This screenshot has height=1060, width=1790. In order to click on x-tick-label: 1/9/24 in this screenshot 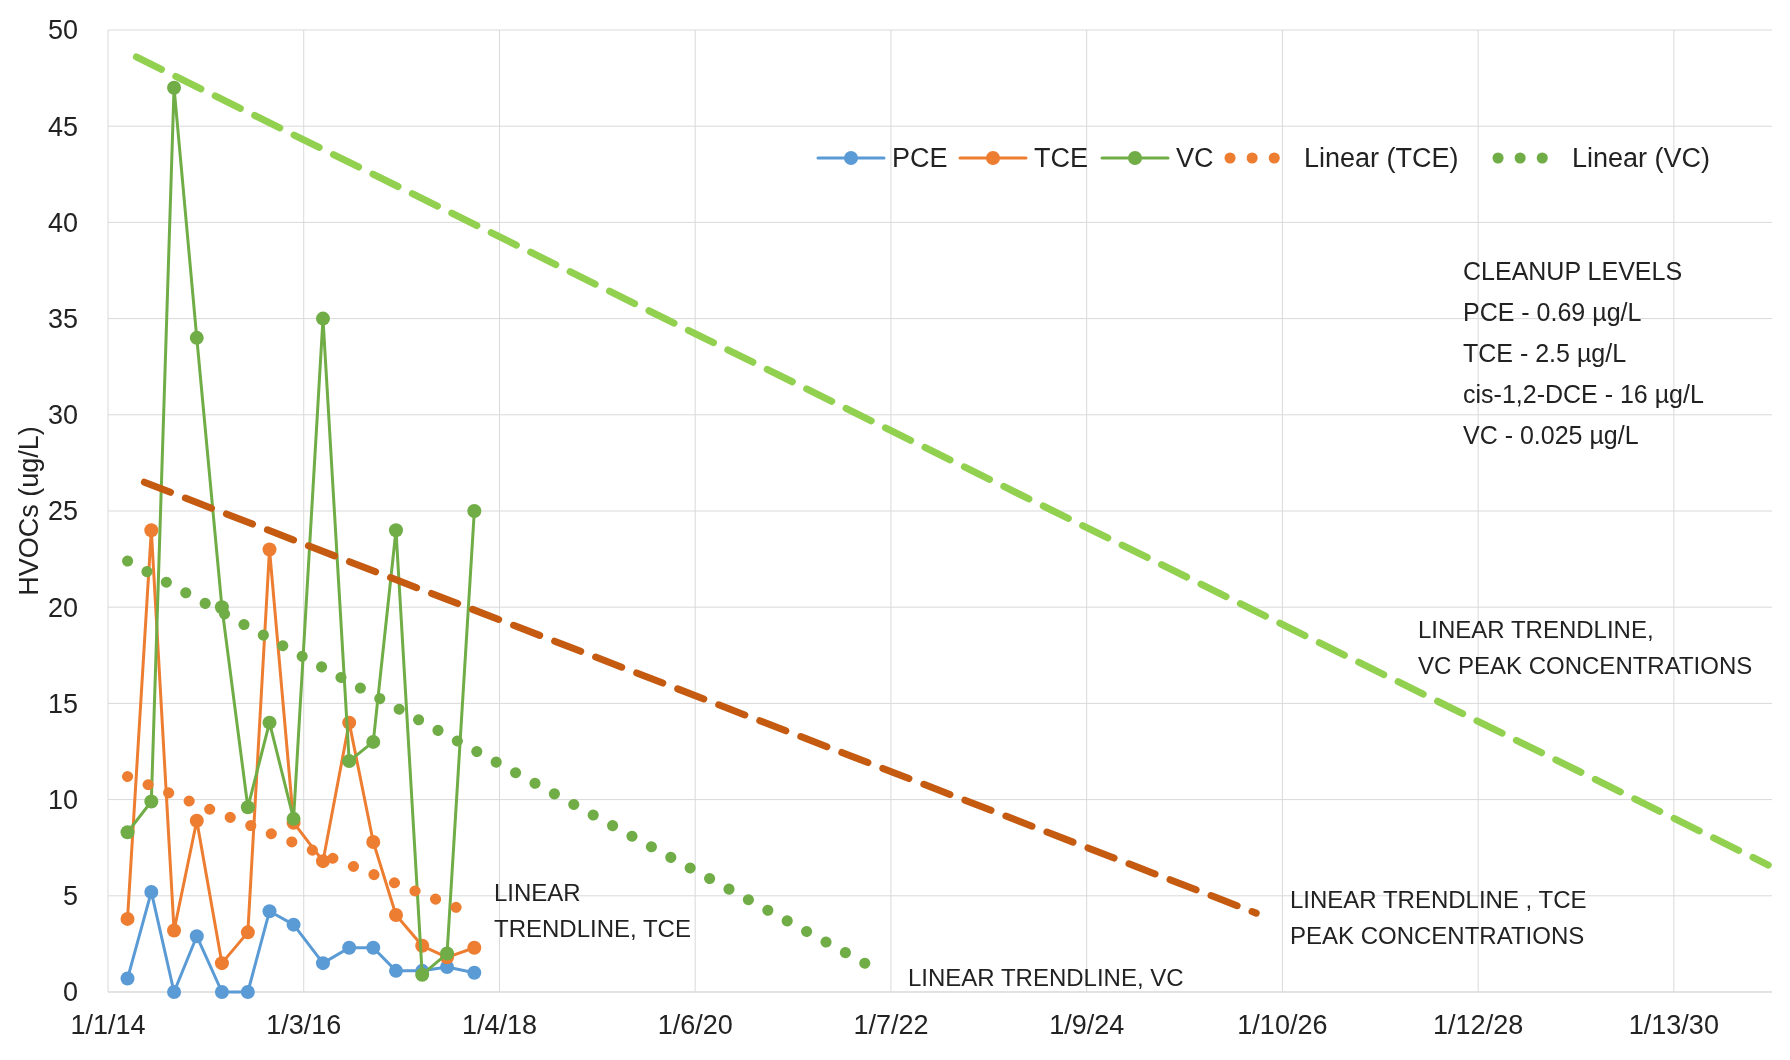, I will do `click(1087, 1025)`.